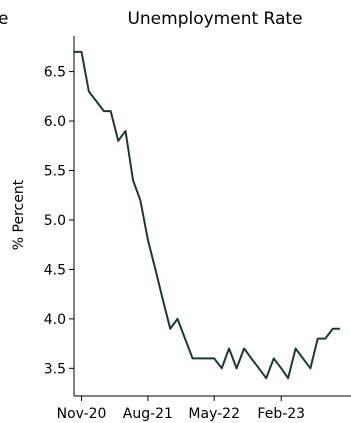  What do you see at coordinates (82, 414) in the screenshot?
I see `x-tick-label: Nov-20` at bounding box center [82, 414].